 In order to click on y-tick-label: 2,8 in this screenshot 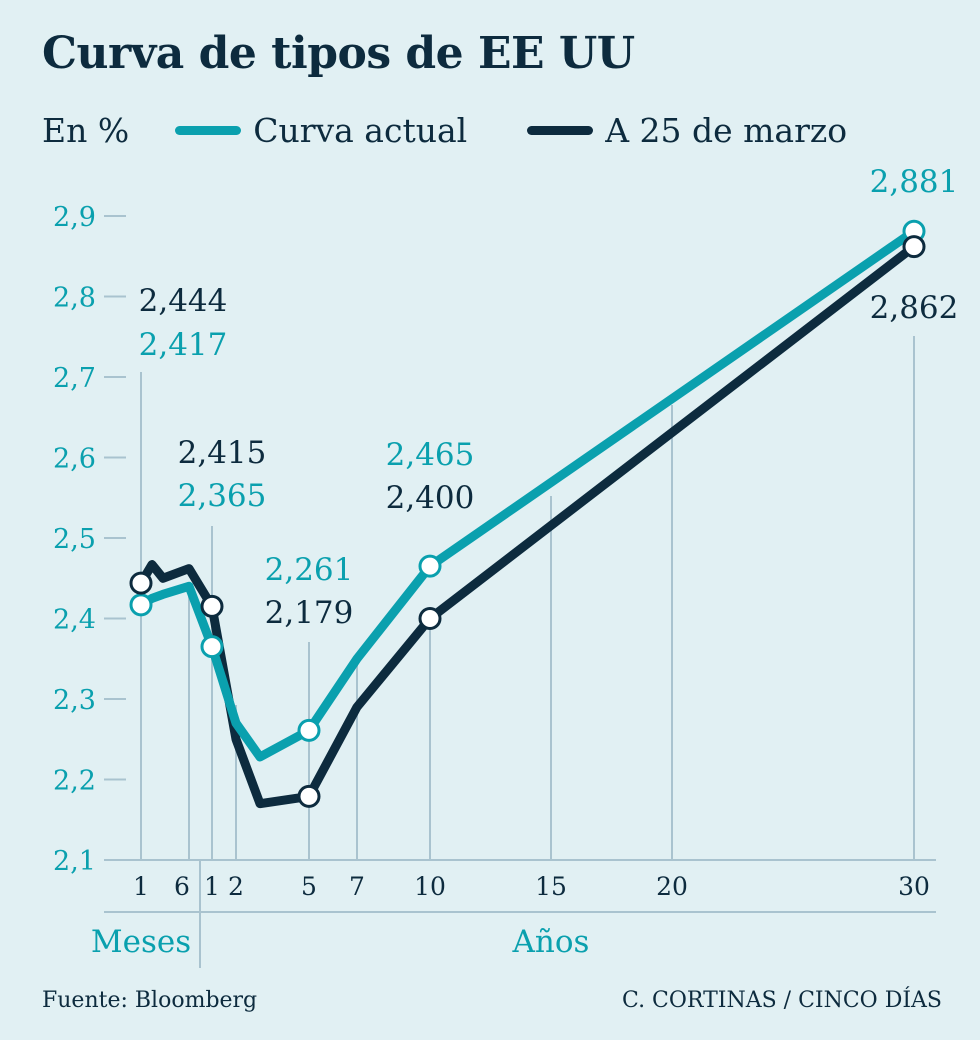, I will do `click(74, 298)`.